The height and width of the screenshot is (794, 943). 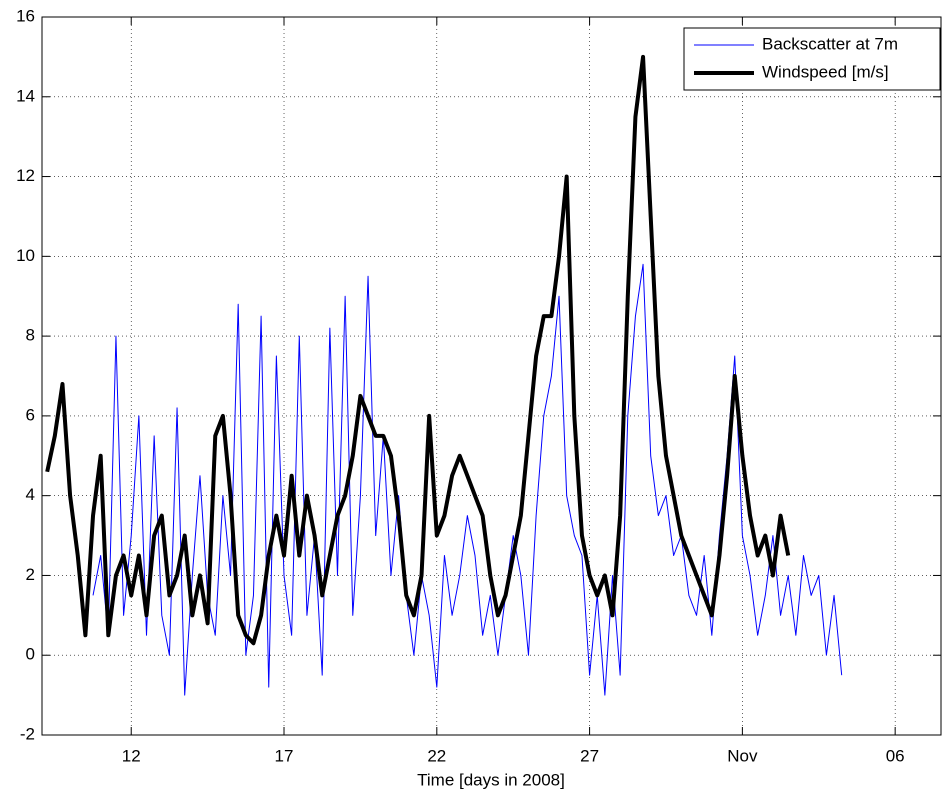 What do you see at coordinates (825, 71) in the screenshot?
I see `legend-label: Windspeed [m/s]` at bounding box center [825, 71].